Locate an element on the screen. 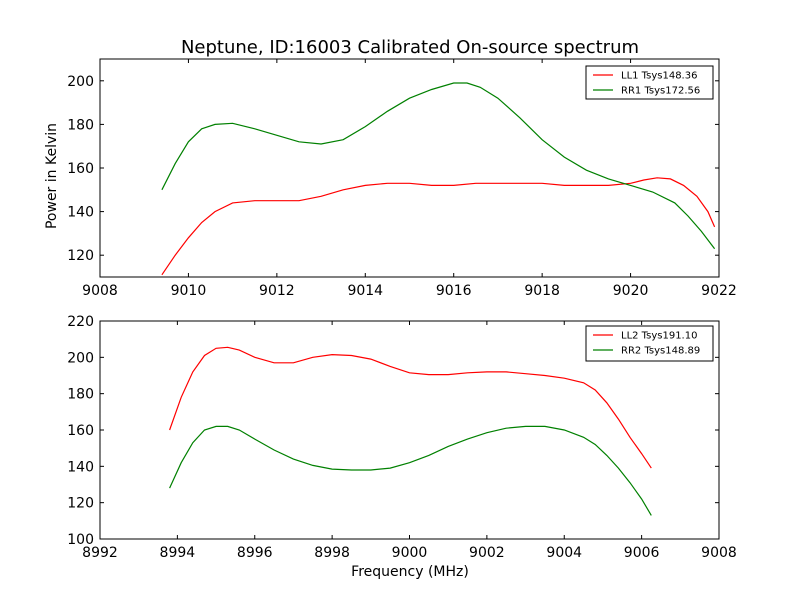 The width and height of the screenshot is (800, 604). bottom-legend-label-1: LL2 Tsys191.10 is located at coordinates (659, 336).